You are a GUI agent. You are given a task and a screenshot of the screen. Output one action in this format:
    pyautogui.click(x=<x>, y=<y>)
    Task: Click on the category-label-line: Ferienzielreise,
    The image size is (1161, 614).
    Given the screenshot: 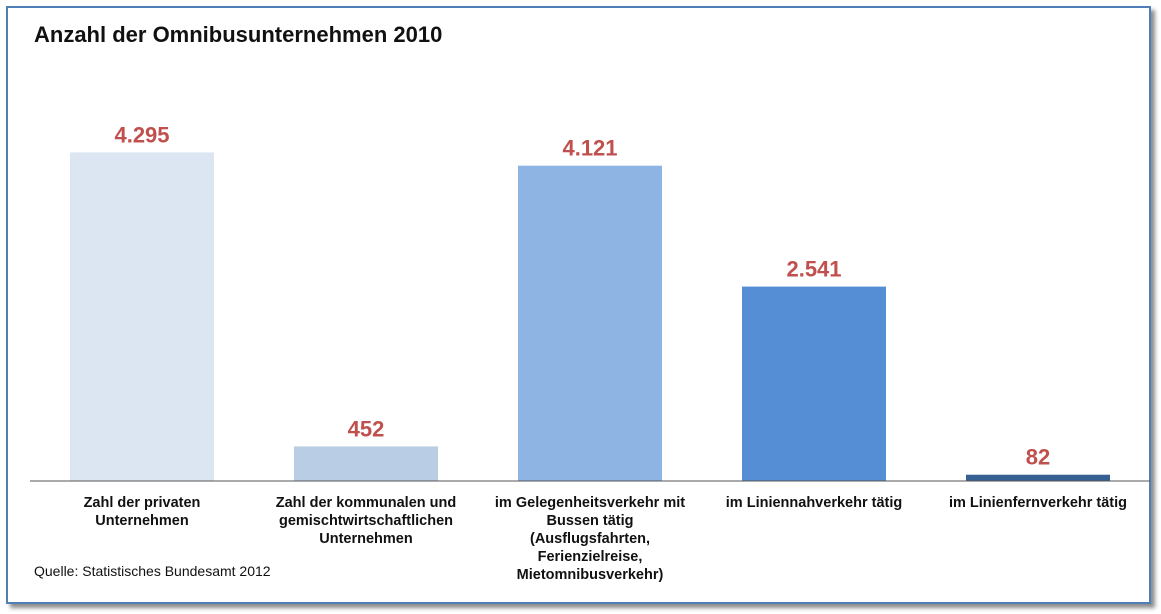 What is the action you would take?
    pyautogui.click(x=590, y=557)
    